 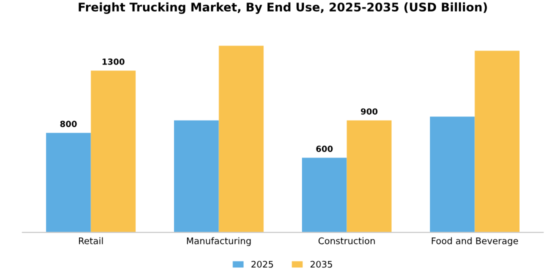 What do you see at coordinates (219, 241) in the screenshot?
I see `x-tick-label: Manufacturing` at bounding box center [219, 241].